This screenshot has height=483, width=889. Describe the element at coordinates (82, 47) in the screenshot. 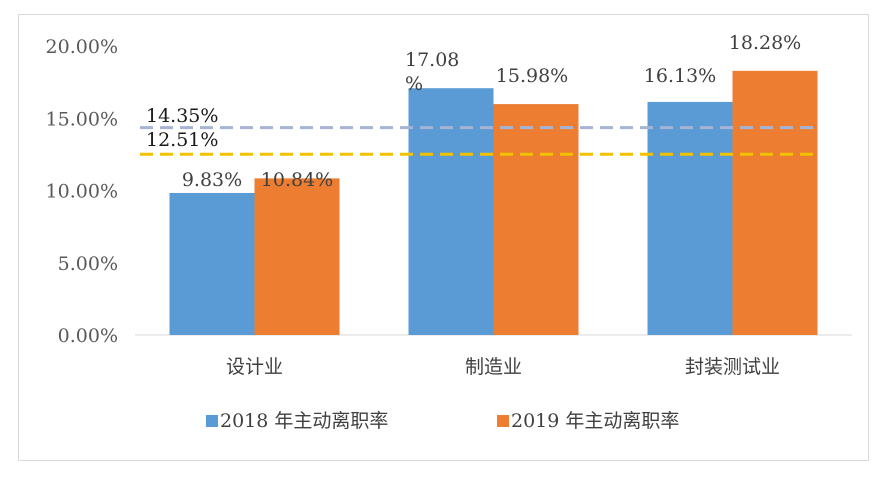

I see `y-tick-label: 20.00%` at that location.